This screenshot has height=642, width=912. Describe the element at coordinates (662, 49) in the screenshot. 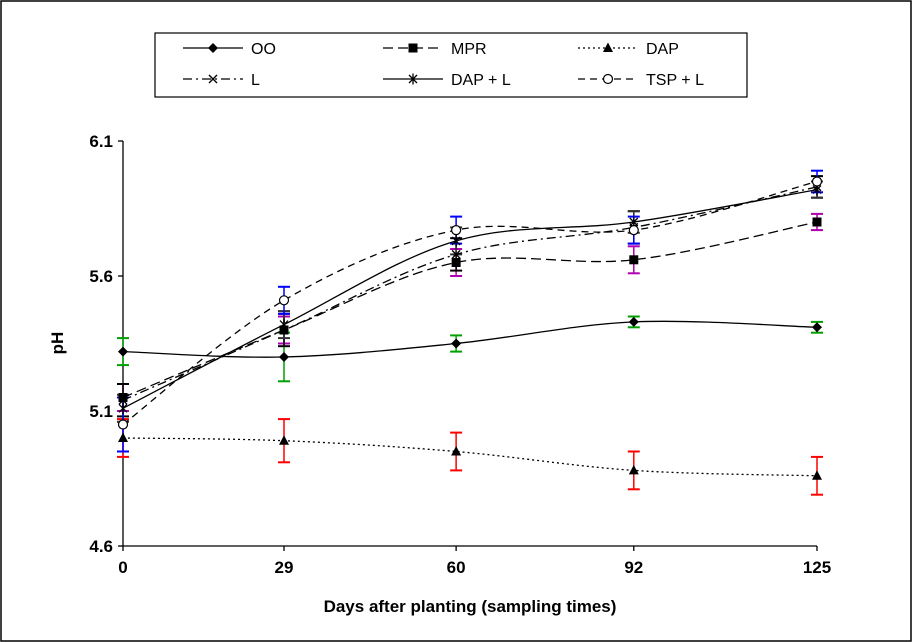

I see `legend-label: DAP` at that location.